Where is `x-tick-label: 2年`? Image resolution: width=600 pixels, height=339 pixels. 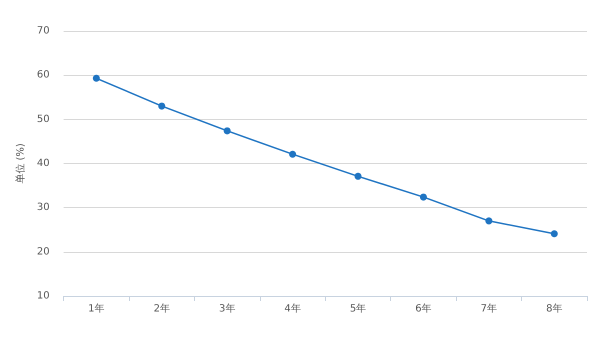 x-tick-label: 2年 is located at coordinates (162, 308).